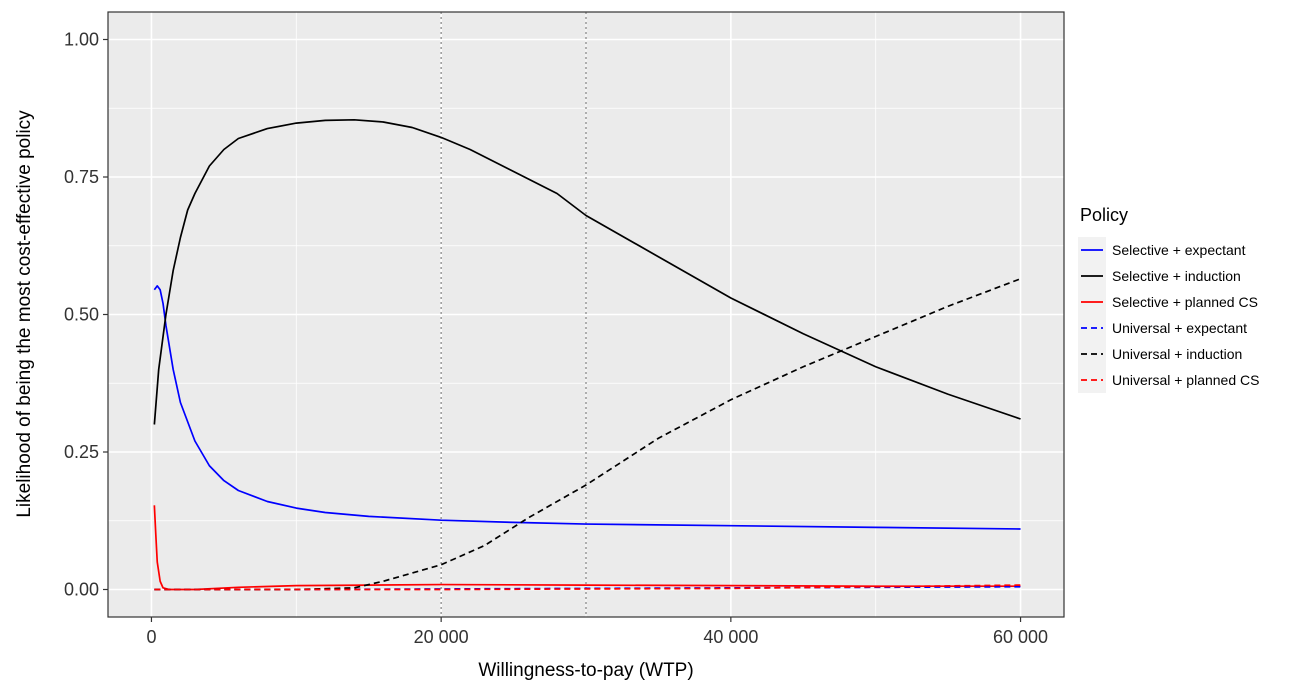 This screenshot has width=1290, height=688. What do you see at coordinates (730, 637) in the screenshot?
I see `x-tick-label: 40 000` at bounding box center [730, 637].